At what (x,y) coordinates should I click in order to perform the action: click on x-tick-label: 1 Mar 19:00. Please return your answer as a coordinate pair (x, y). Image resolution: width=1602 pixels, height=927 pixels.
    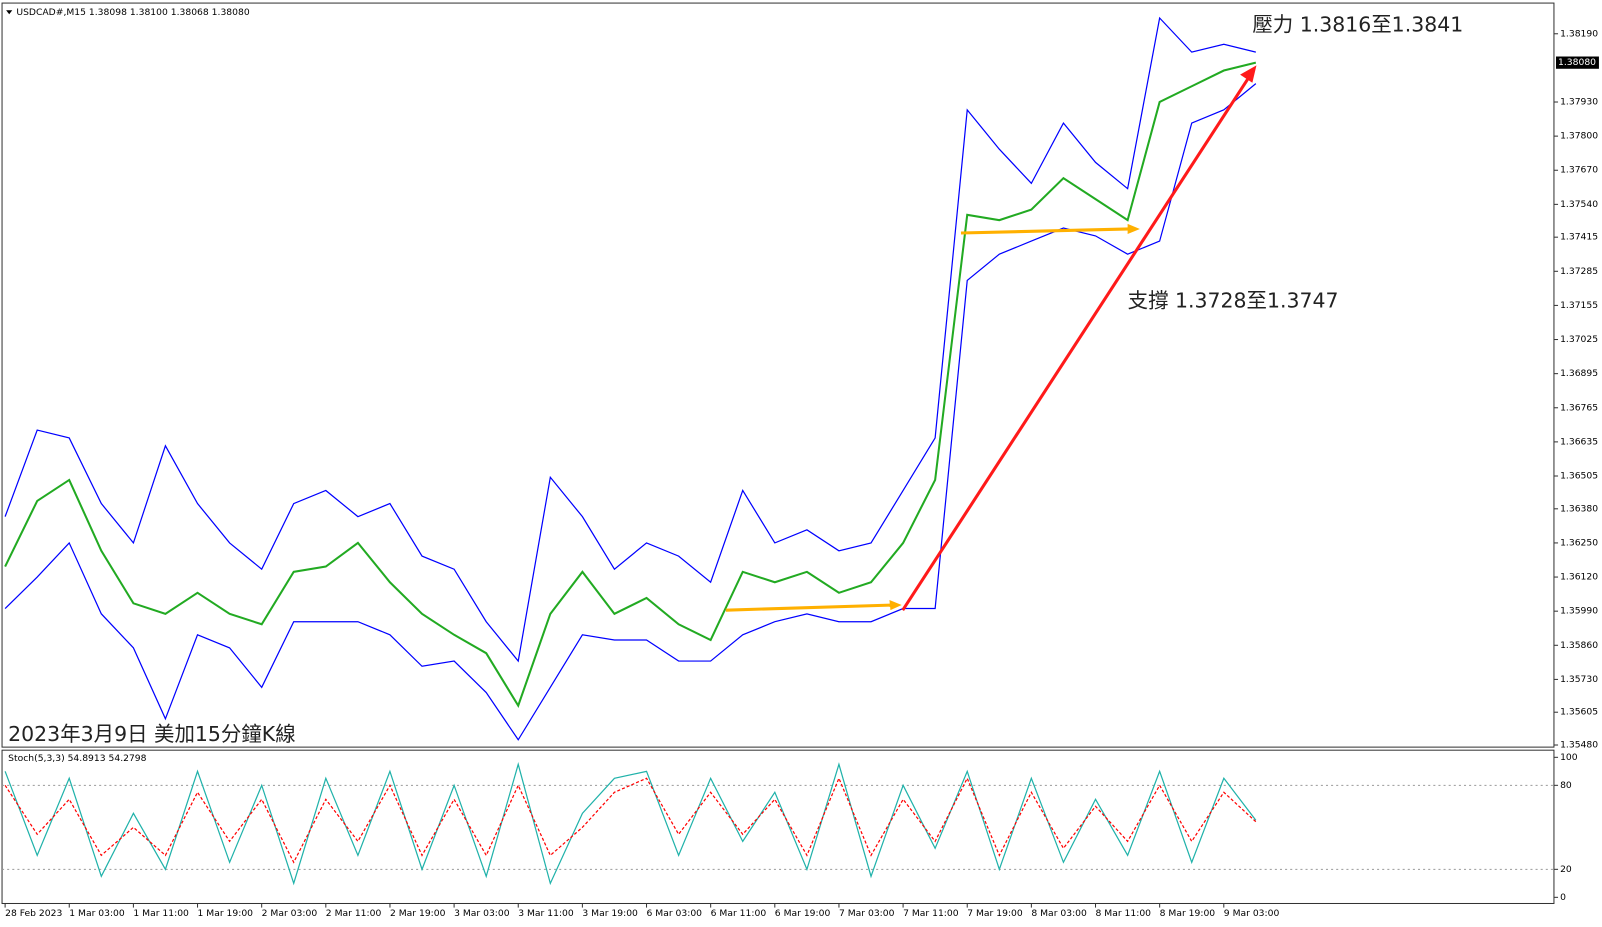
    Looking at the image, I should click on (226, 913).